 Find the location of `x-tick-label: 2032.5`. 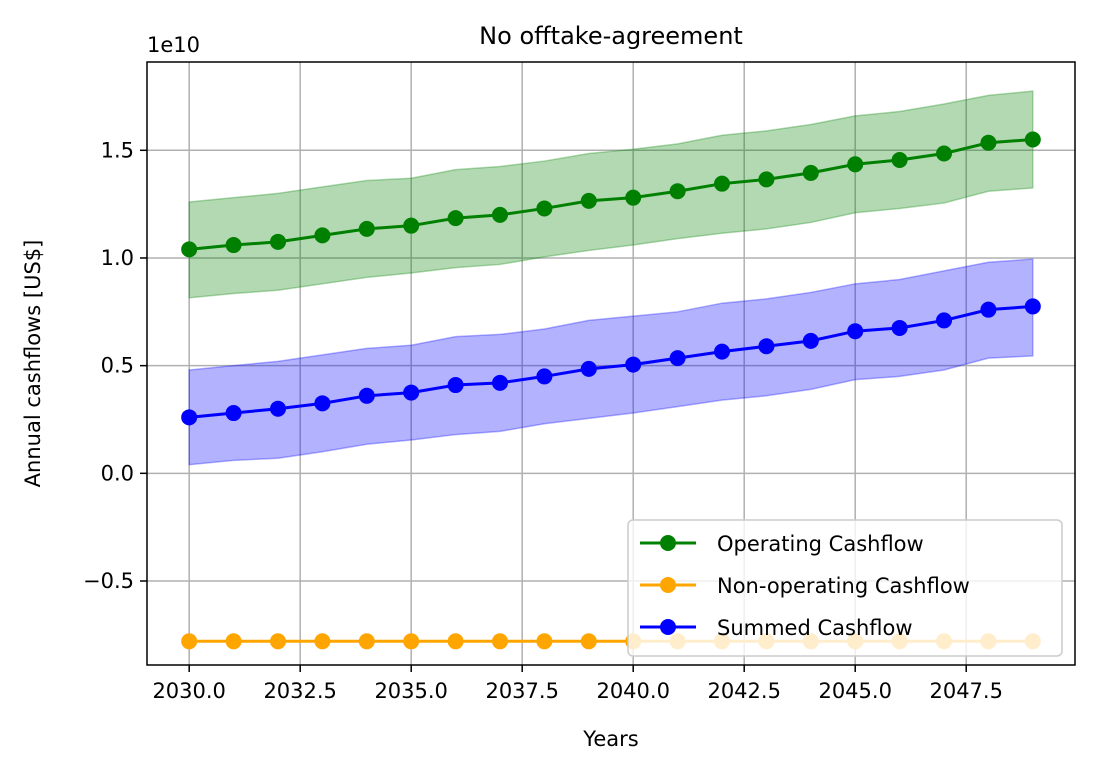

x-tick-label: 2032.5 is located at coordinates (299, 691).